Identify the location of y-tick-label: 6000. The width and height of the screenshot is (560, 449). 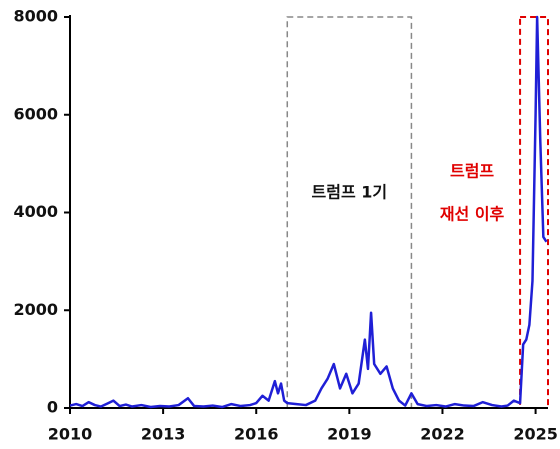
(35, 113).